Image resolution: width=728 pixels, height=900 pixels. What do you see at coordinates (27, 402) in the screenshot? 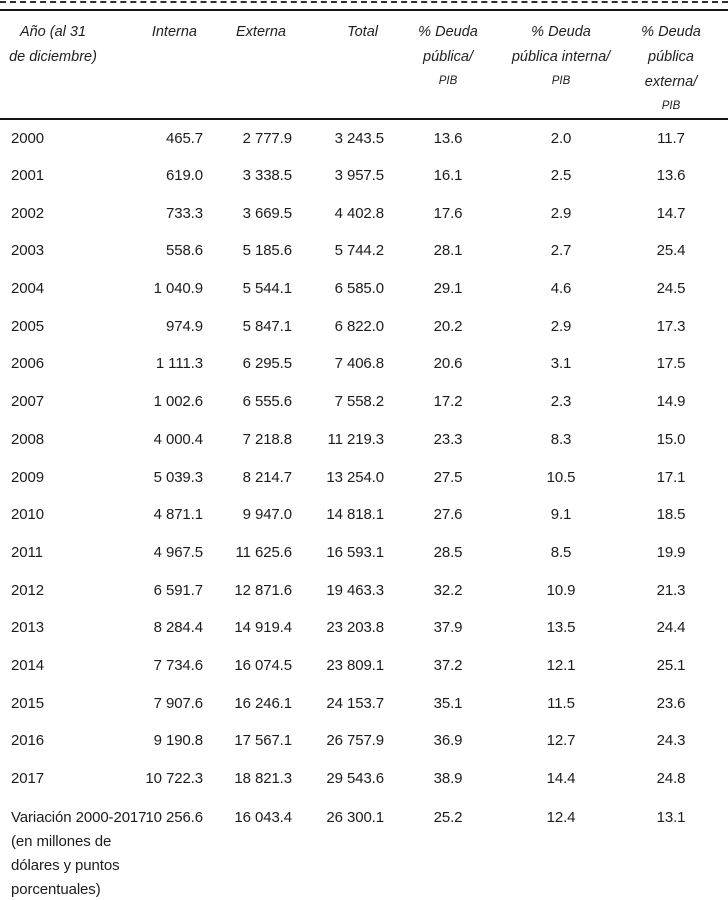
I see `row-label: 2007` at bounding box center [27, 402].